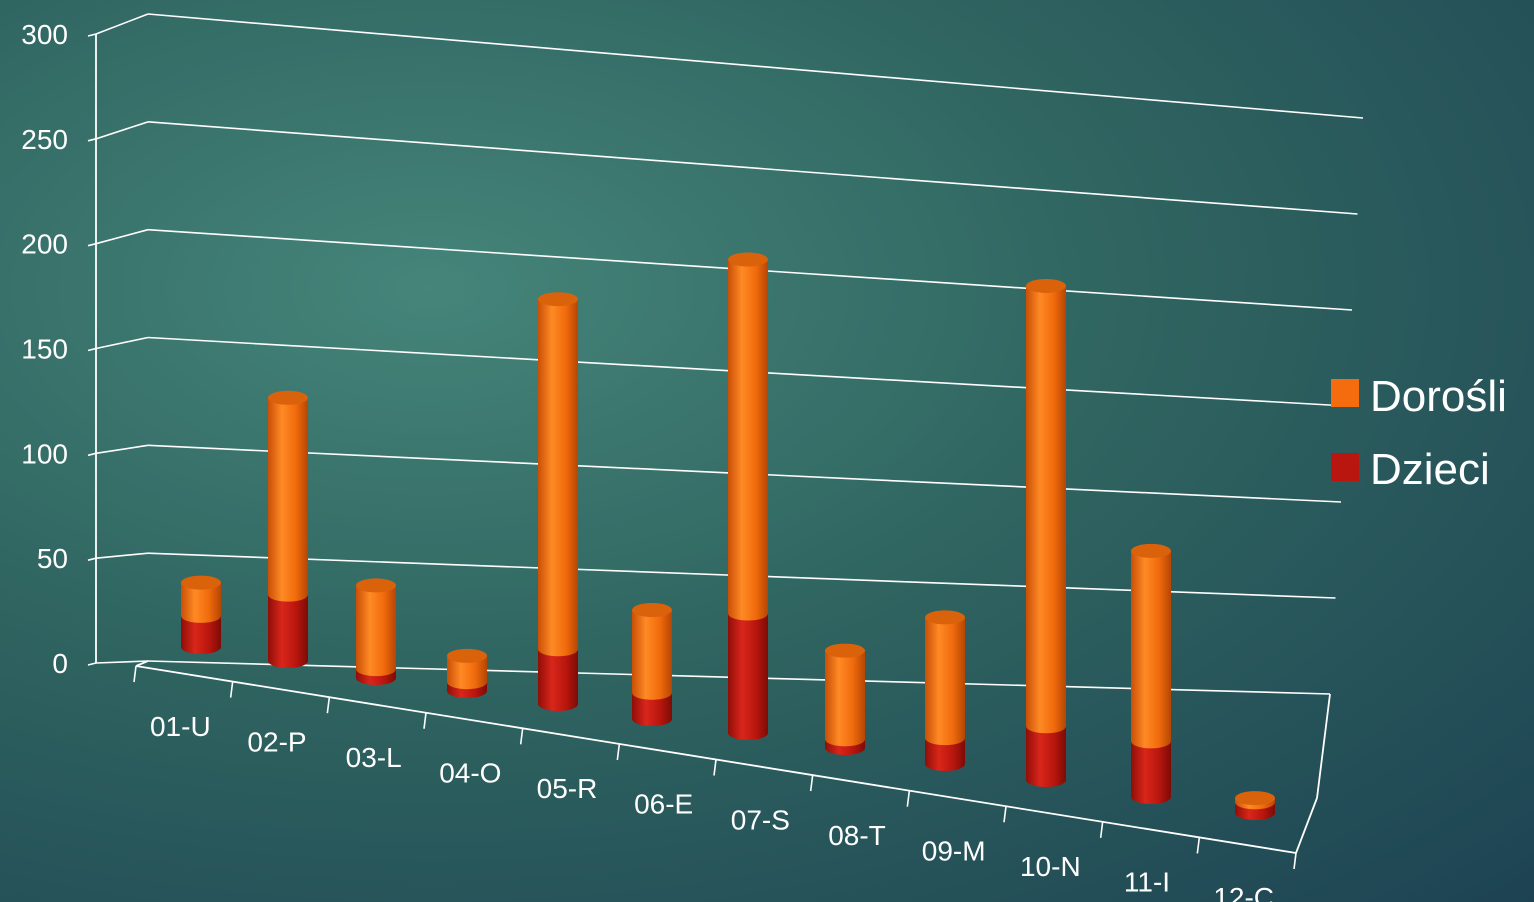  I want to click on y-tick-label-5: 250, so click(44, 139).